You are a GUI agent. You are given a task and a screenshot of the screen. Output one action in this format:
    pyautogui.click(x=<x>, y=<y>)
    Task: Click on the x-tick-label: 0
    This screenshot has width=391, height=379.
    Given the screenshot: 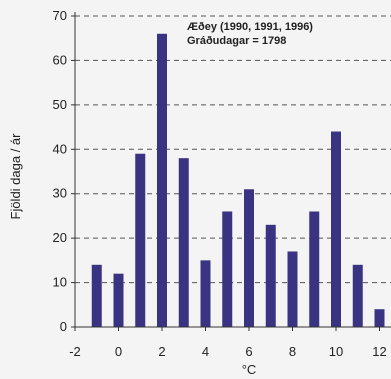 What is the action you would take?
    pyautogui.click(x=118, y=351)
    